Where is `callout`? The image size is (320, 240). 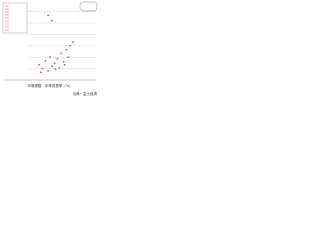
callout is located at coordinates (88, 6).